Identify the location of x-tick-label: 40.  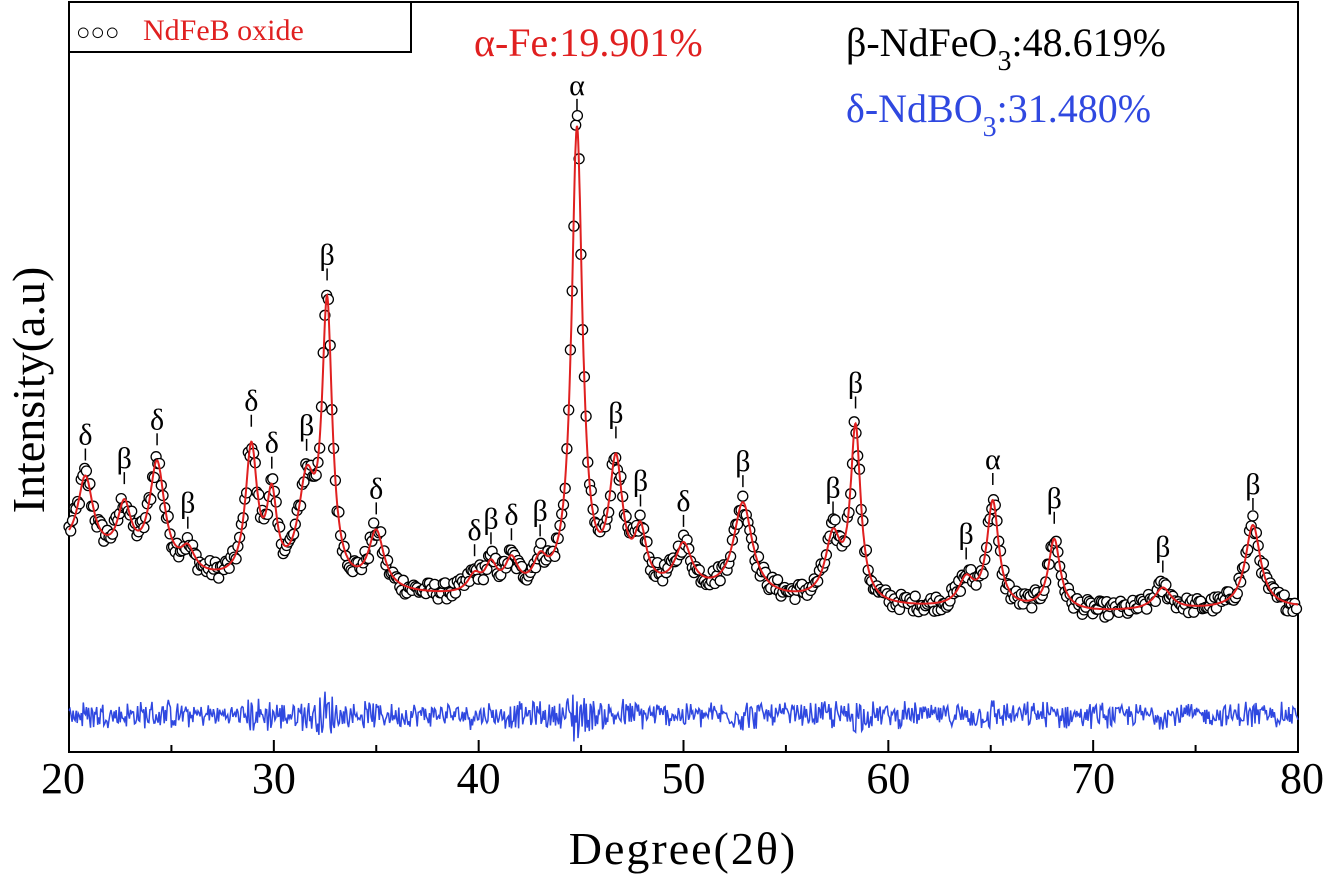
(479, 778).